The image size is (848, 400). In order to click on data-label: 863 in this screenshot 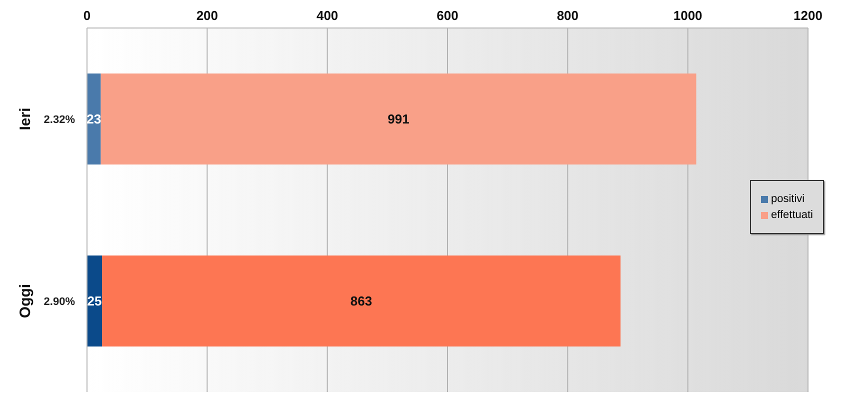, I will do `click(361, 301)`.